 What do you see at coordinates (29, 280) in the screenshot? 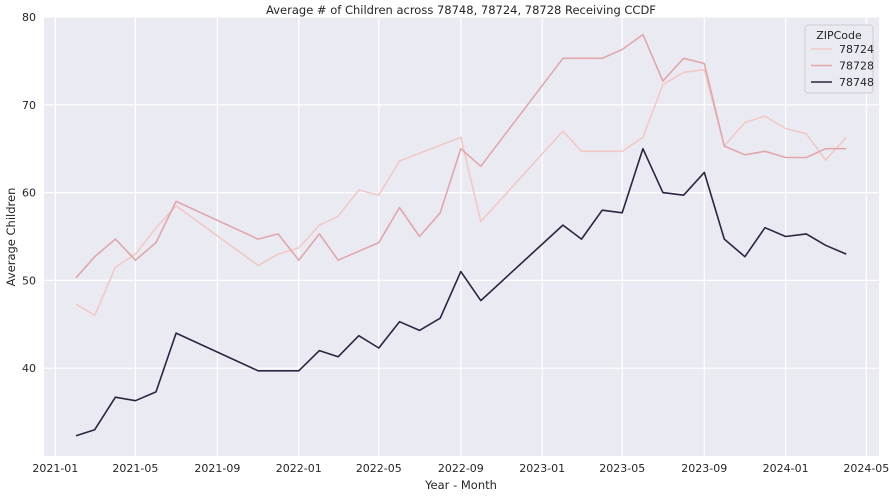
I see `y-tick-label: 50` at bounding box center [29, 280].